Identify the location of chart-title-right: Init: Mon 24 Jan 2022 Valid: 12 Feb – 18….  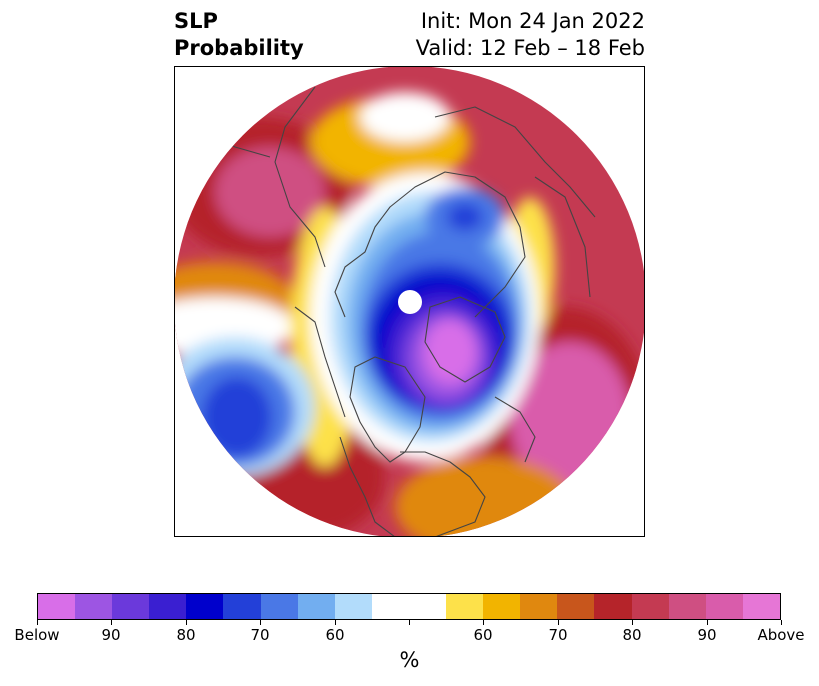
(530, 35).